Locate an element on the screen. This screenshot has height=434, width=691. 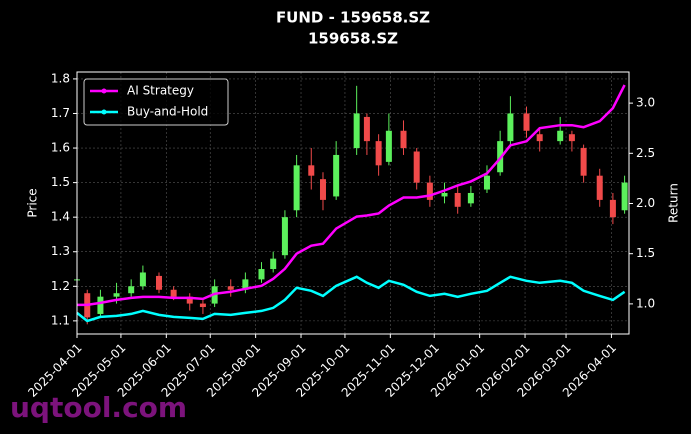
y2-axis-label: Return is located at coordinates (674, 203).